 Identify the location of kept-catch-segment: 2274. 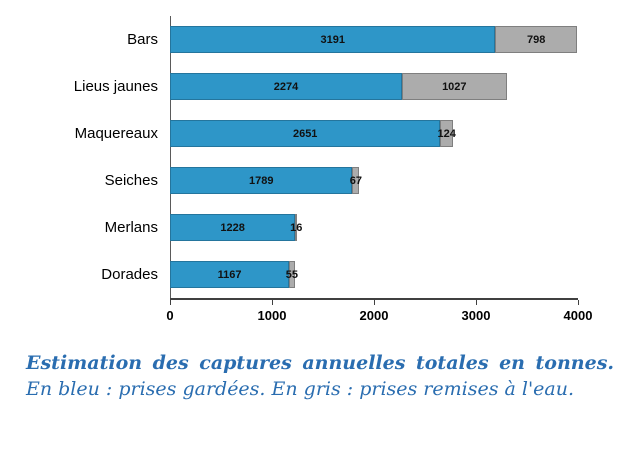
(286, 86).